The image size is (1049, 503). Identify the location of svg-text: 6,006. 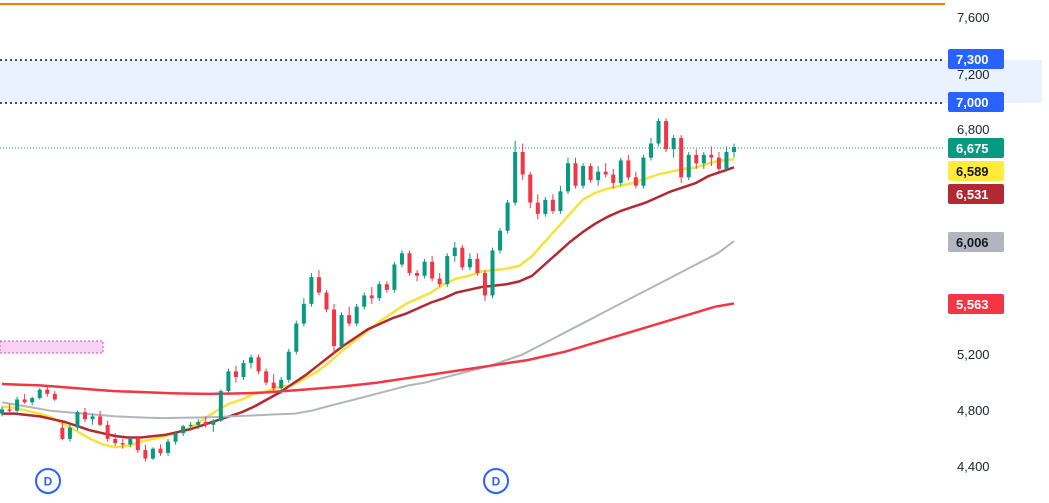
(972, 242).